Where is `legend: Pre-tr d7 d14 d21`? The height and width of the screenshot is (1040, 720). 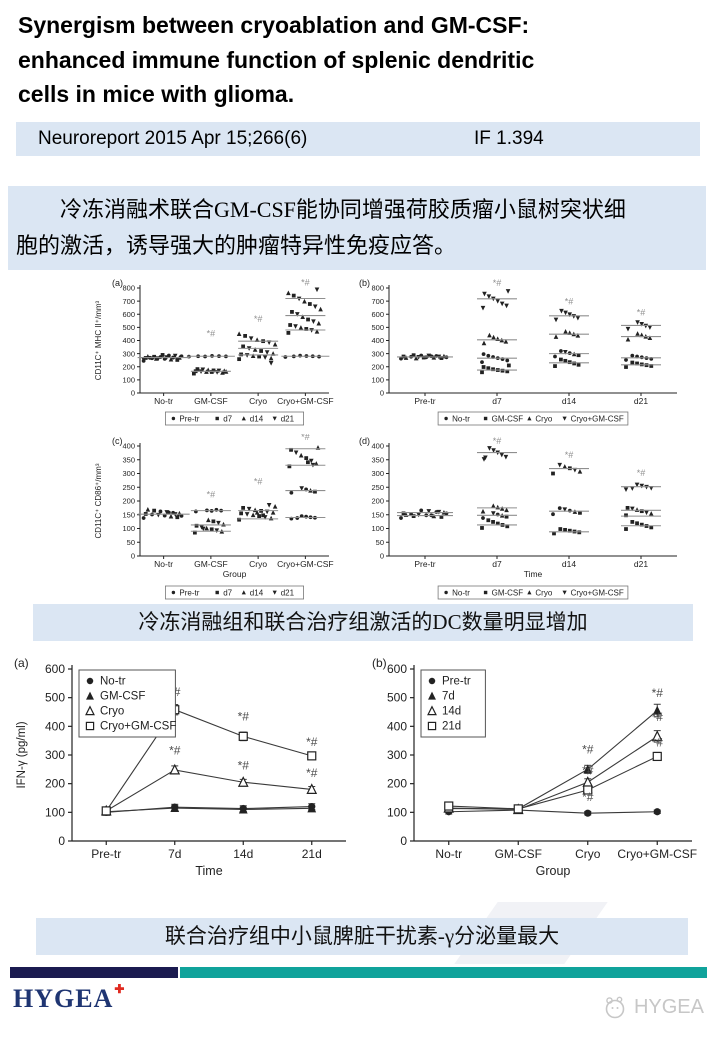 legend: Pre-tr d7 d14 d21 is located at coordinates (234, 592).